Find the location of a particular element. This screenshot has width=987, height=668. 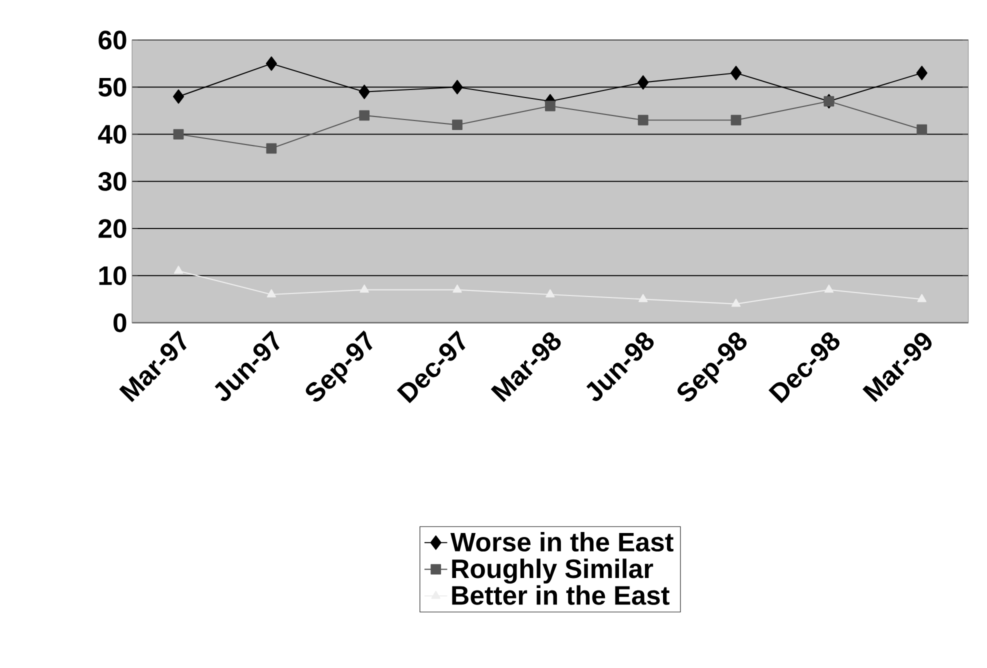

y-tick-label: 50 is located at coordinates (112, 87).